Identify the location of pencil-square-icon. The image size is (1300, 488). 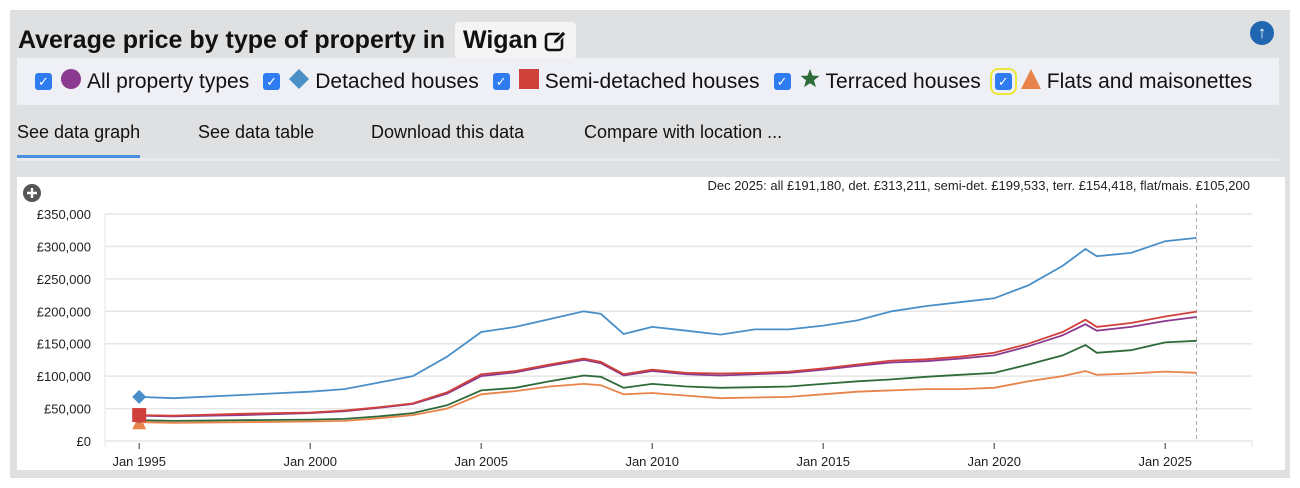
(555, 40).